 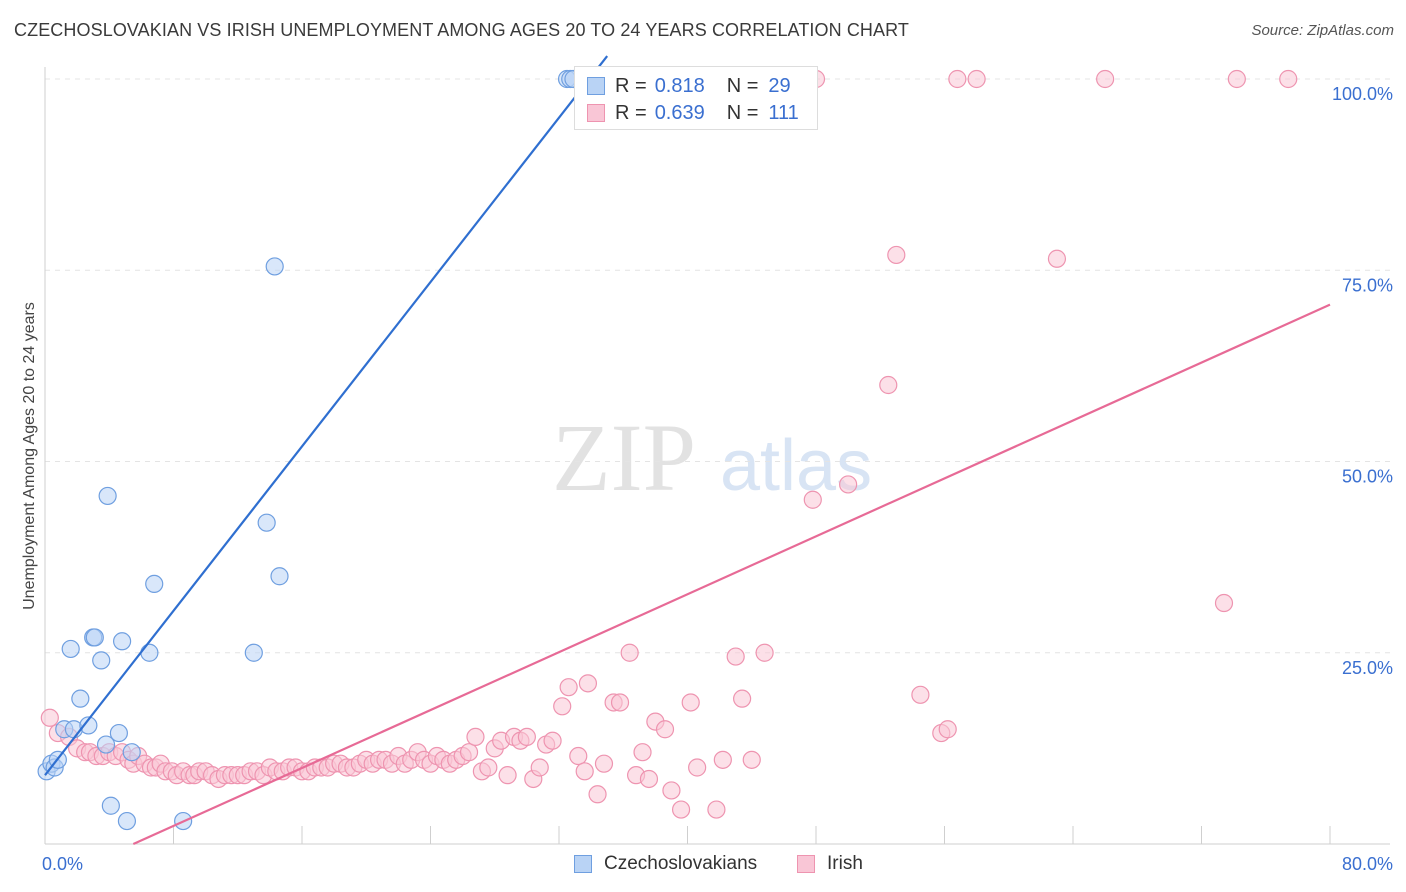 I want to click on y-tick-label: 25.0%, so click(x=1367, y=668).